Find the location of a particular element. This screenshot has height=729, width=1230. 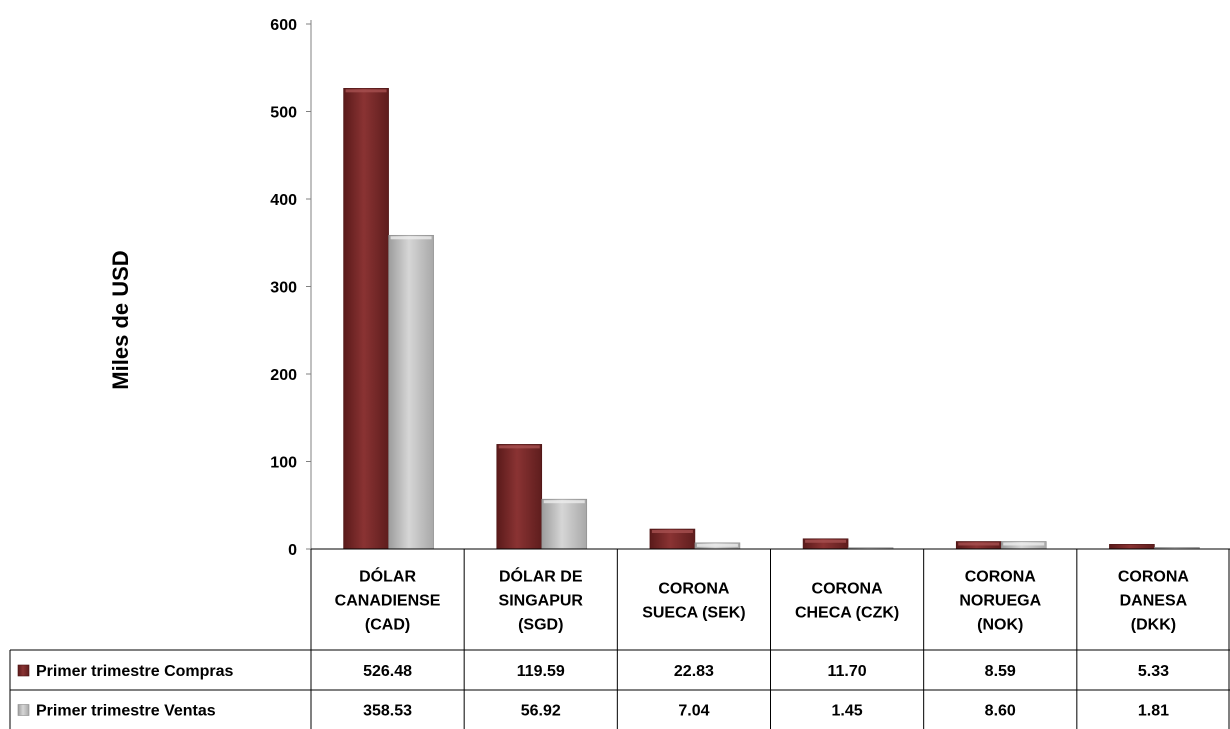

category-label-line: NORUEGA is located at coordinates (1000, 601).